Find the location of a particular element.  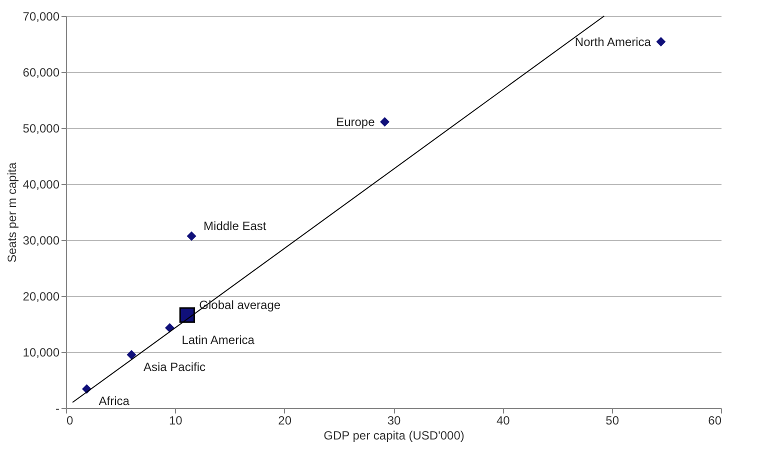

x-tick-label: 10 is located at coordinates (175, 421).